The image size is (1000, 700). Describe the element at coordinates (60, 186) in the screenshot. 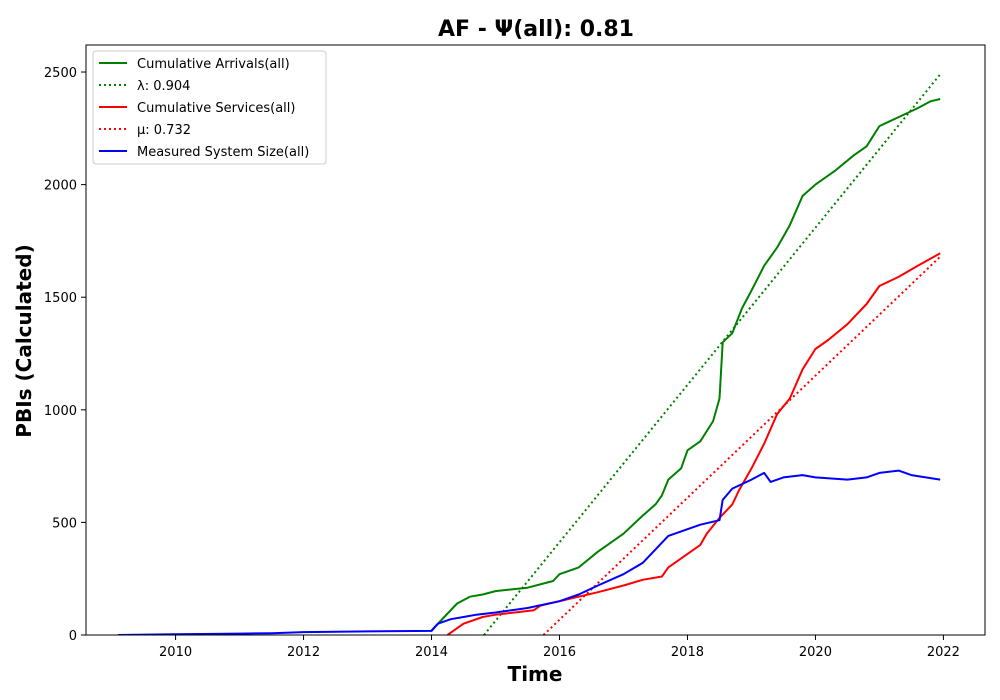

I see `y-tick-label: 2000` at that location.